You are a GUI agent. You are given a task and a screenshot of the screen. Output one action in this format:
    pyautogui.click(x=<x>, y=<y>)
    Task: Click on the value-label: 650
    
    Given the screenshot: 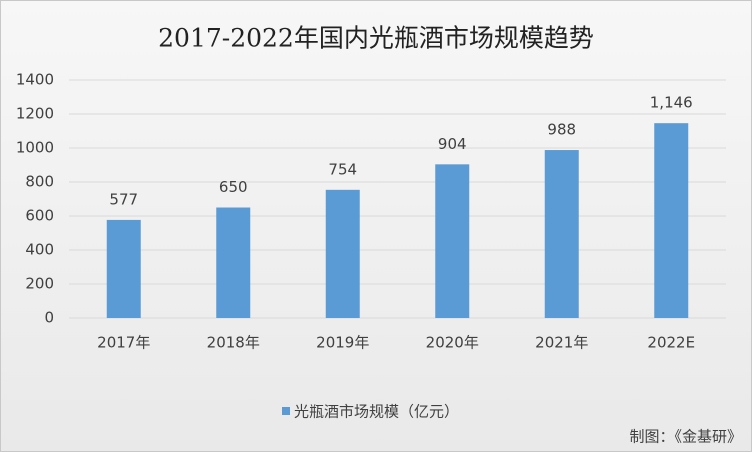 What is the action you would take?
    pyautogui.click(x=233, y=187)
    